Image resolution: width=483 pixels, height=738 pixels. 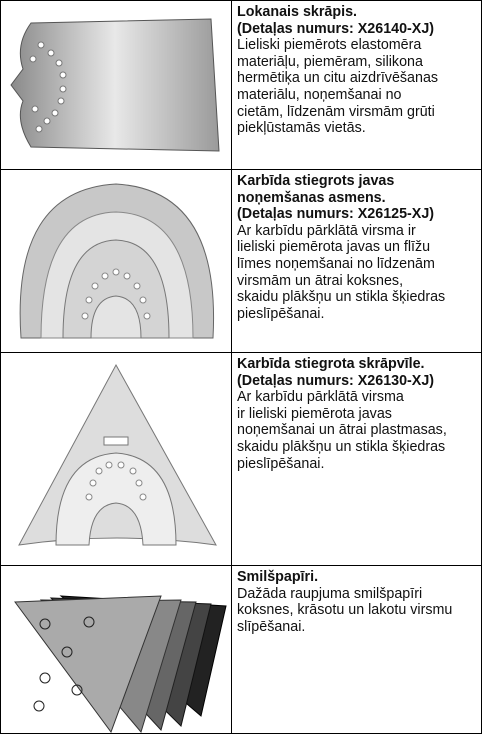 I want to click on item-title: (Detaļas numurs: X26140-XJ), so click(x=336, y=28).